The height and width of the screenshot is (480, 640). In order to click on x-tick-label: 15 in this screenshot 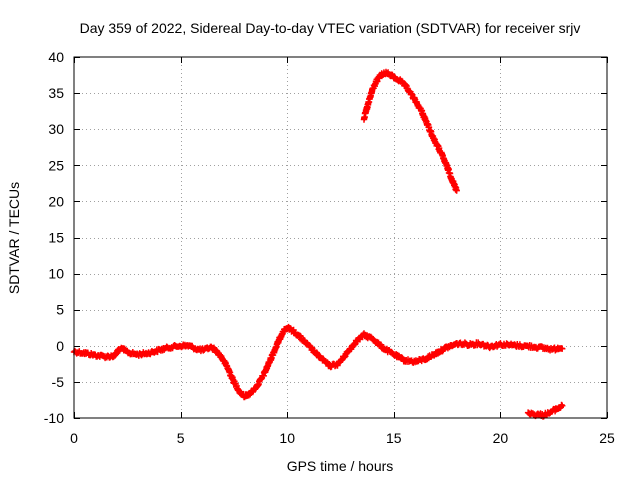, I will do `click(394, 438)`.